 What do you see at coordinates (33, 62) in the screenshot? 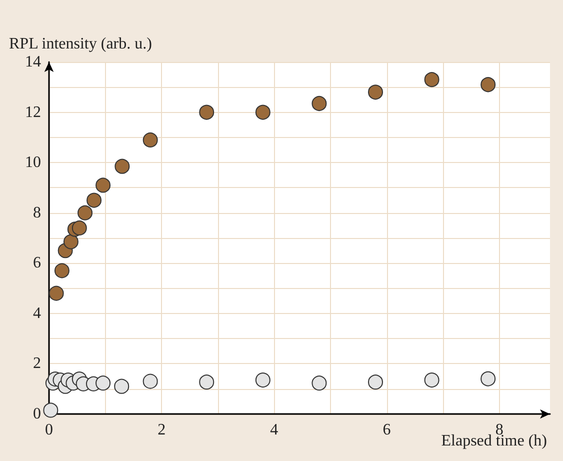
I see `y-tick-label: 14` at bounding box center [33, 62].